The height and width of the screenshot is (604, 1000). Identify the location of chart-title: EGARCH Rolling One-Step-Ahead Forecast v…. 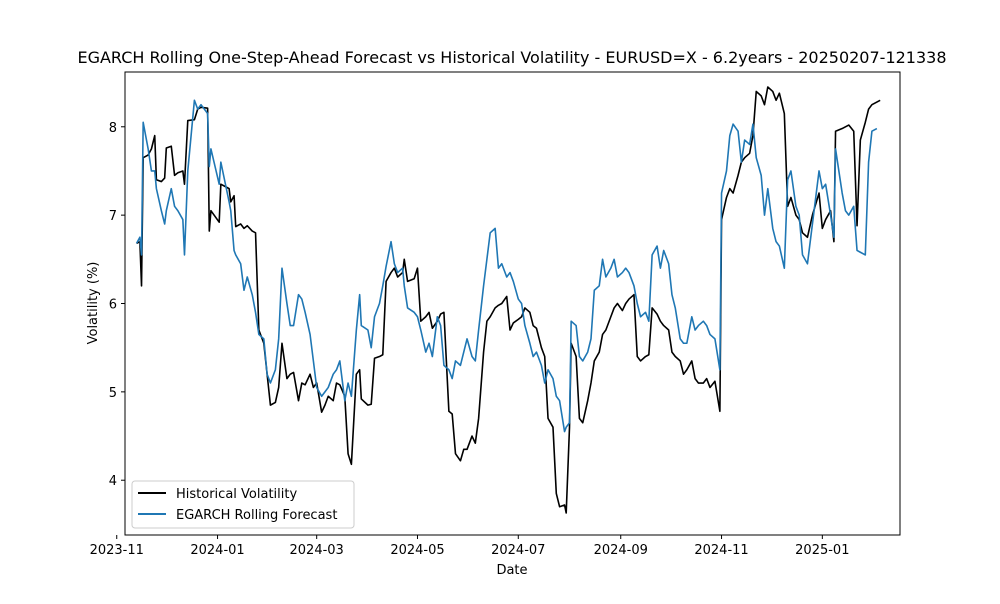
(511, 57).